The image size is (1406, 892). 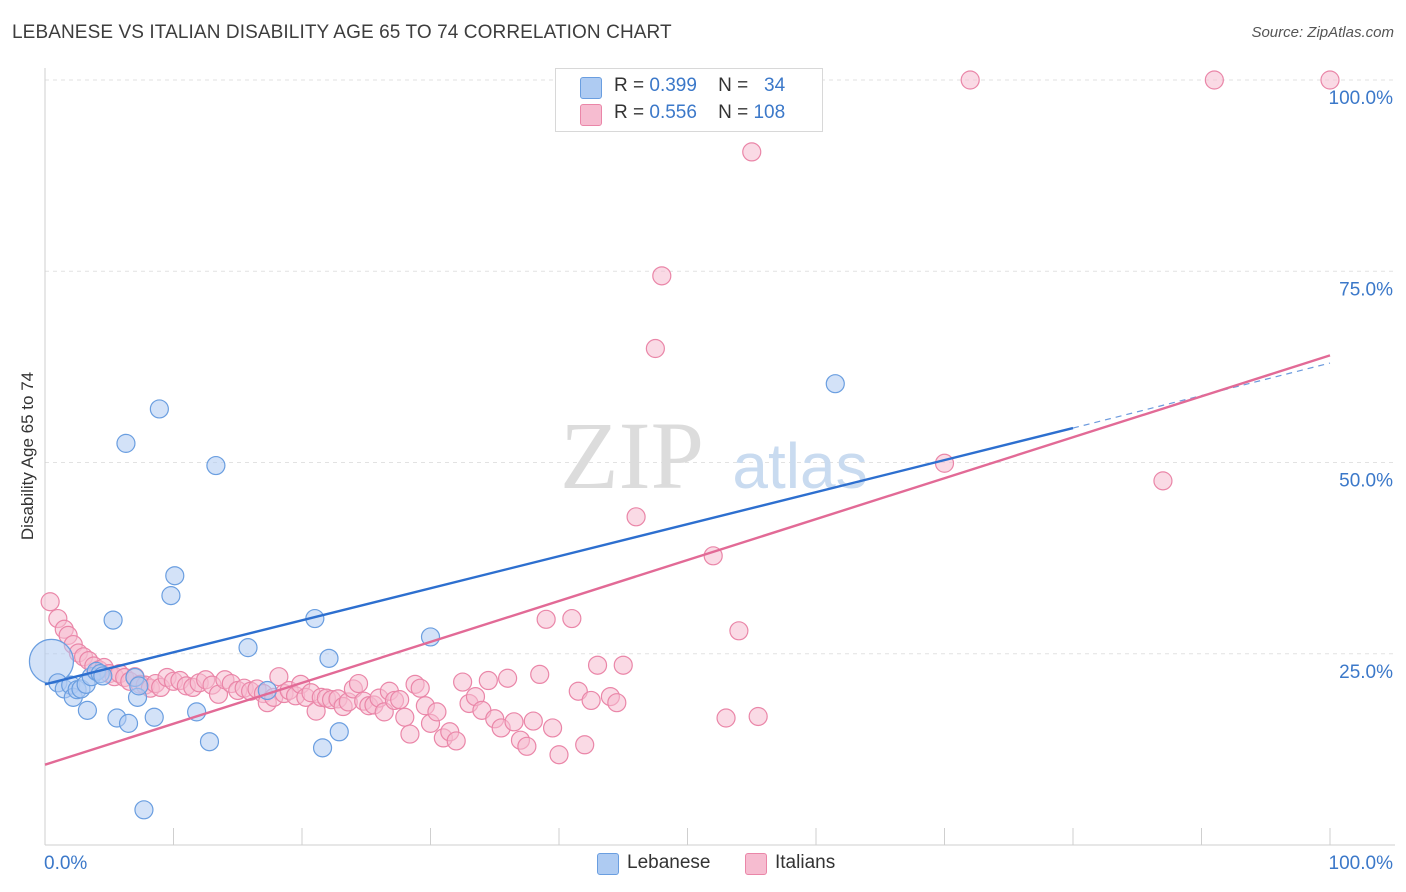 I want to click on x-tick-label: 100.0%, so click(x=1361, y=863).